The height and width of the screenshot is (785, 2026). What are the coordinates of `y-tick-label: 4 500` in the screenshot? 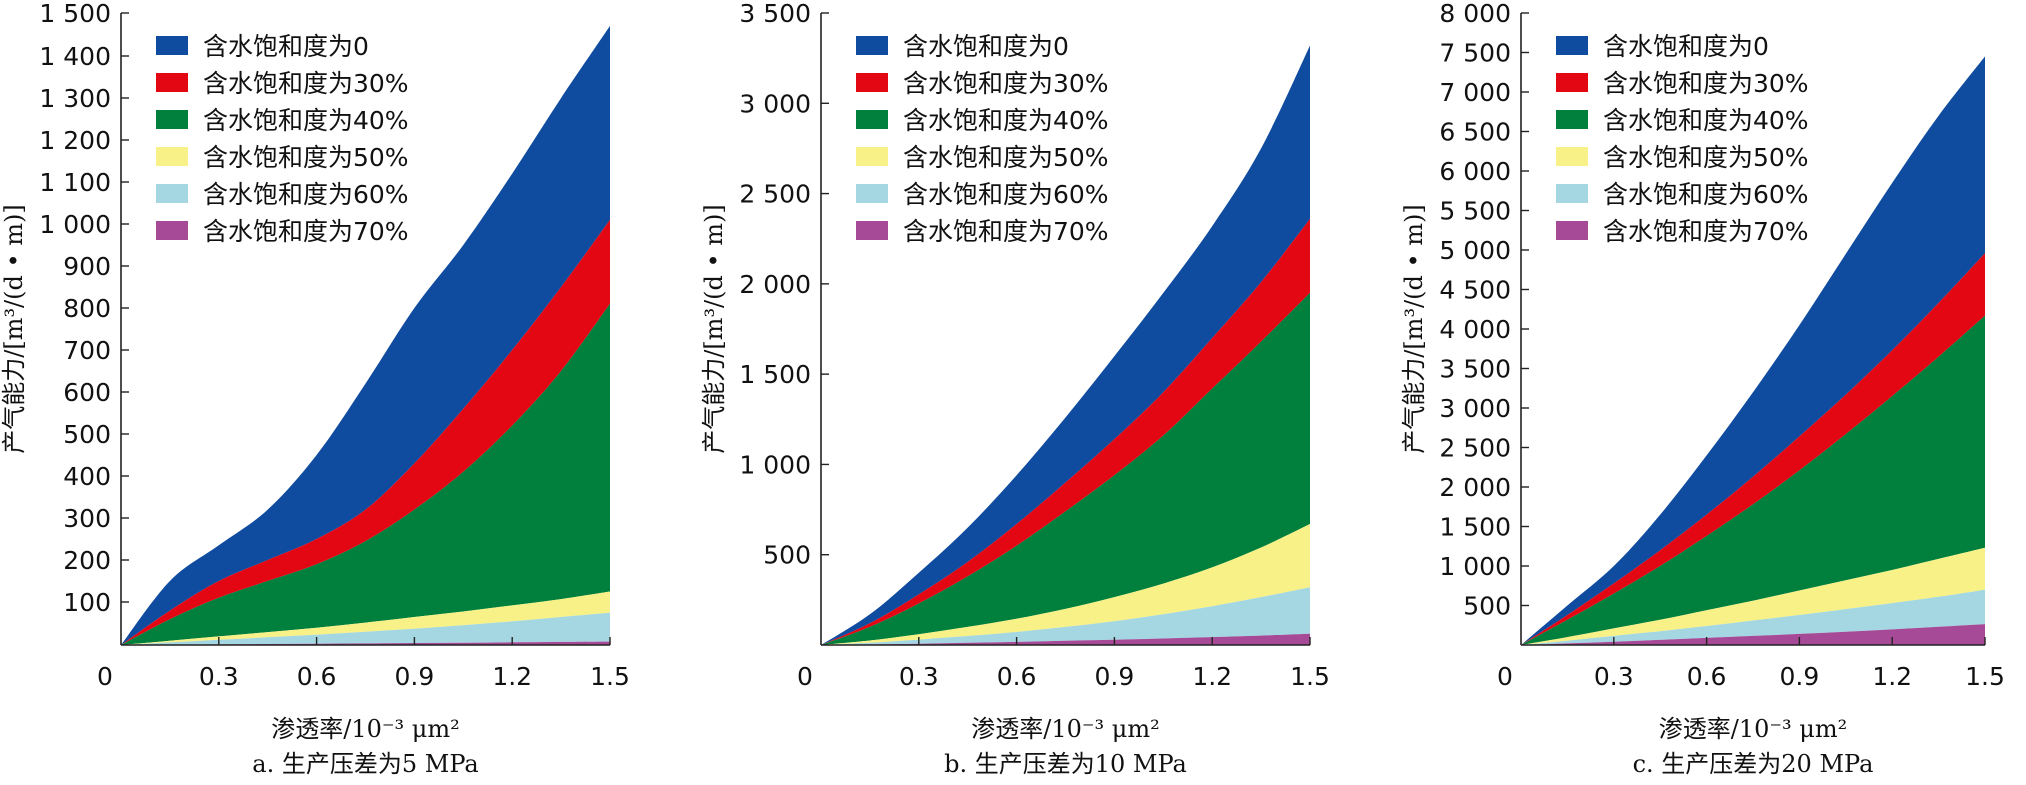 It's located at (1475, 290).